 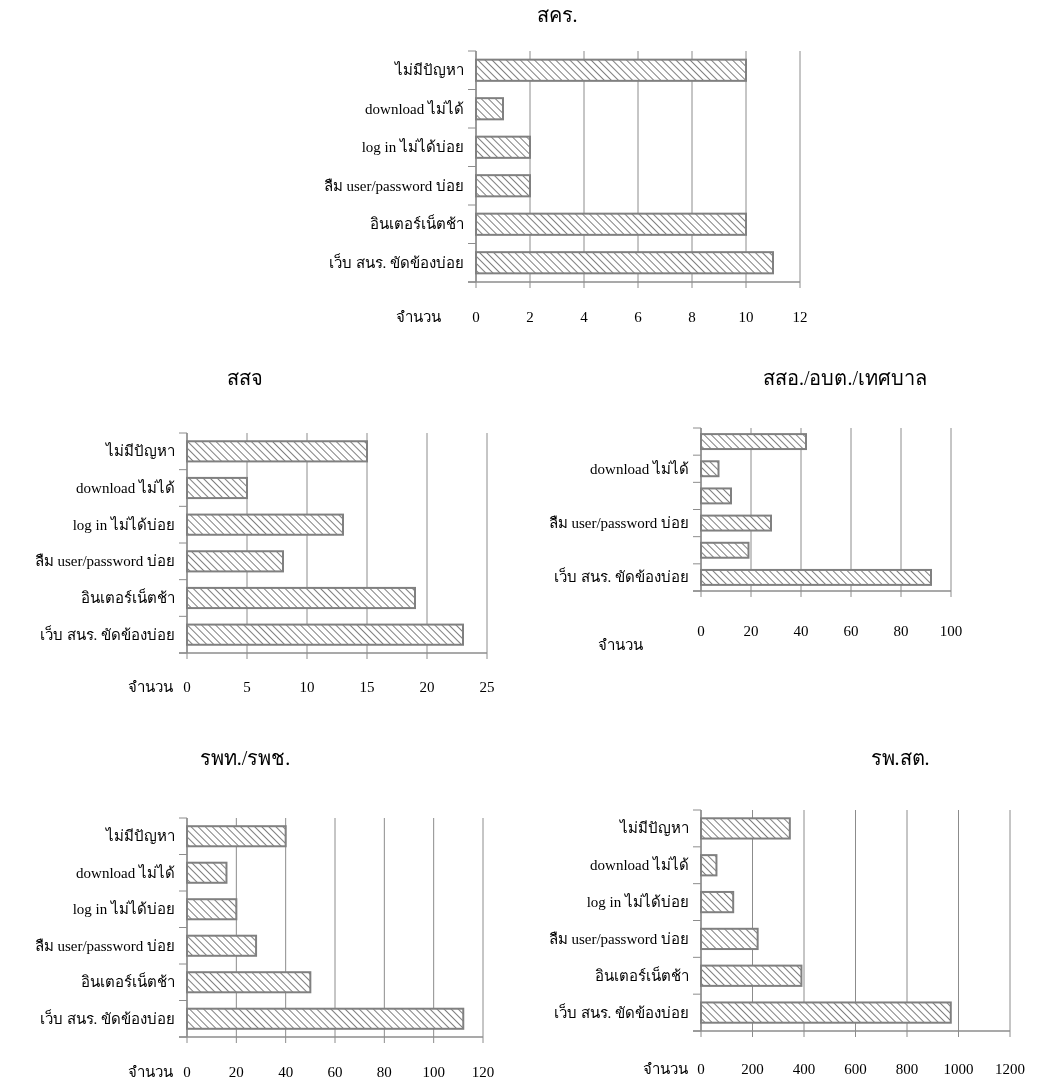 I want to click on chart-title: สคร., so click(x=557, y=15).